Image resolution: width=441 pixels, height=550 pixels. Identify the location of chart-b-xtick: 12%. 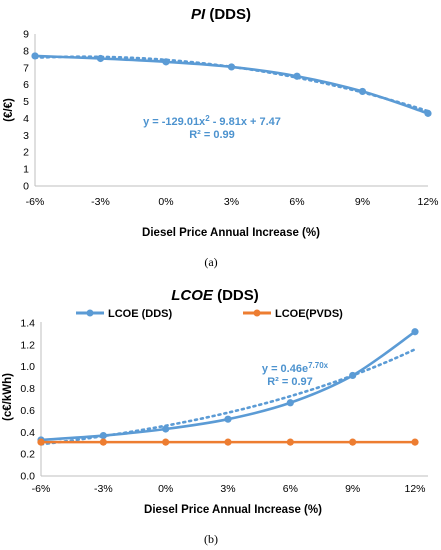
(414, 489).